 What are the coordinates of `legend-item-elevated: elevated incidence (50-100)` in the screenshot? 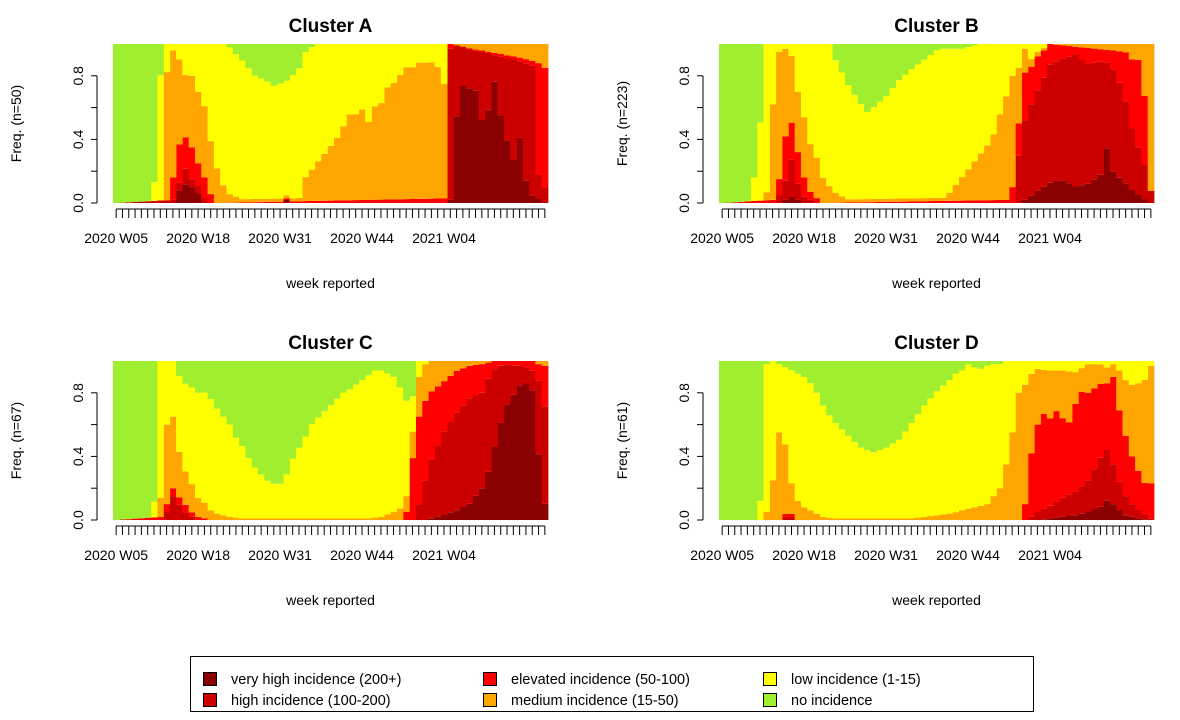 It's located at (586, 680).